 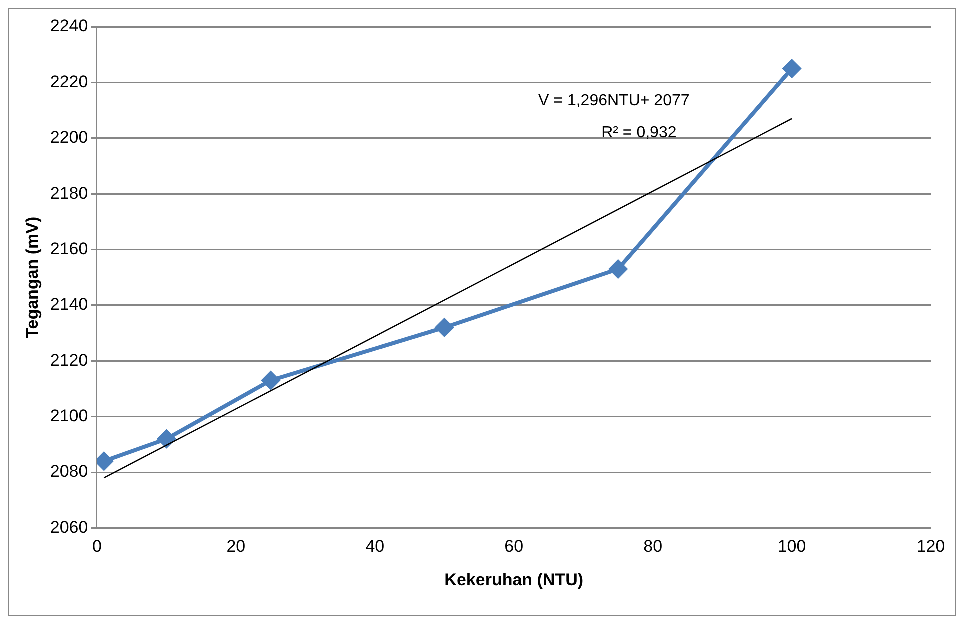 I want to click on y-tick-label: 2240, so click(x=69, y=26).